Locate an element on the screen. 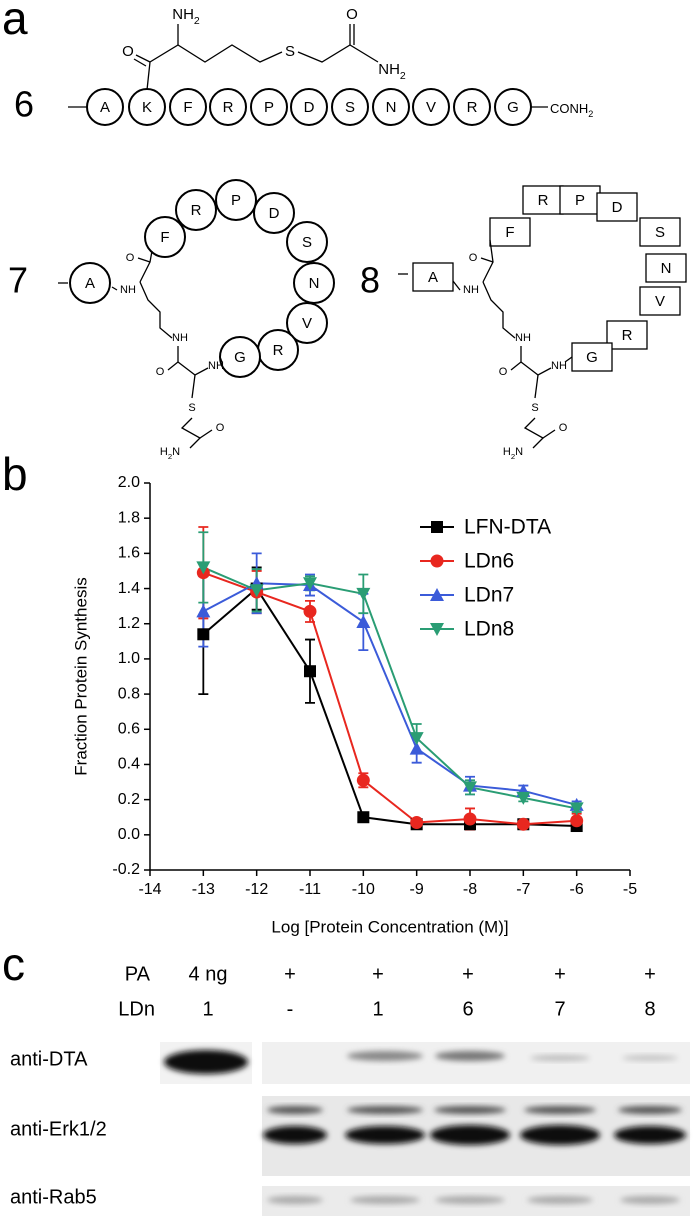 The width and height of the screenshot is (697, 1226). y-tick-label: 1.8 is located at coordinates (129, 517).